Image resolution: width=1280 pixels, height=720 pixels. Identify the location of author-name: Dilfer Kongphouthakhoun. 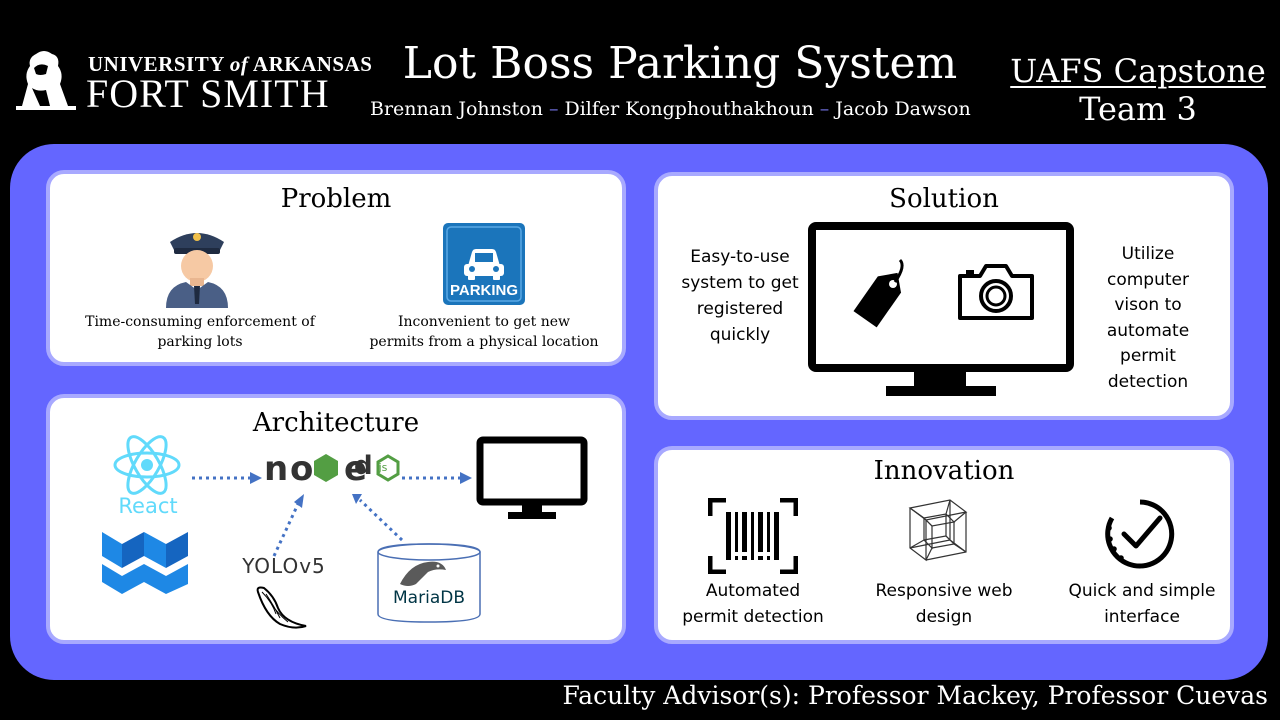
(689, 109).